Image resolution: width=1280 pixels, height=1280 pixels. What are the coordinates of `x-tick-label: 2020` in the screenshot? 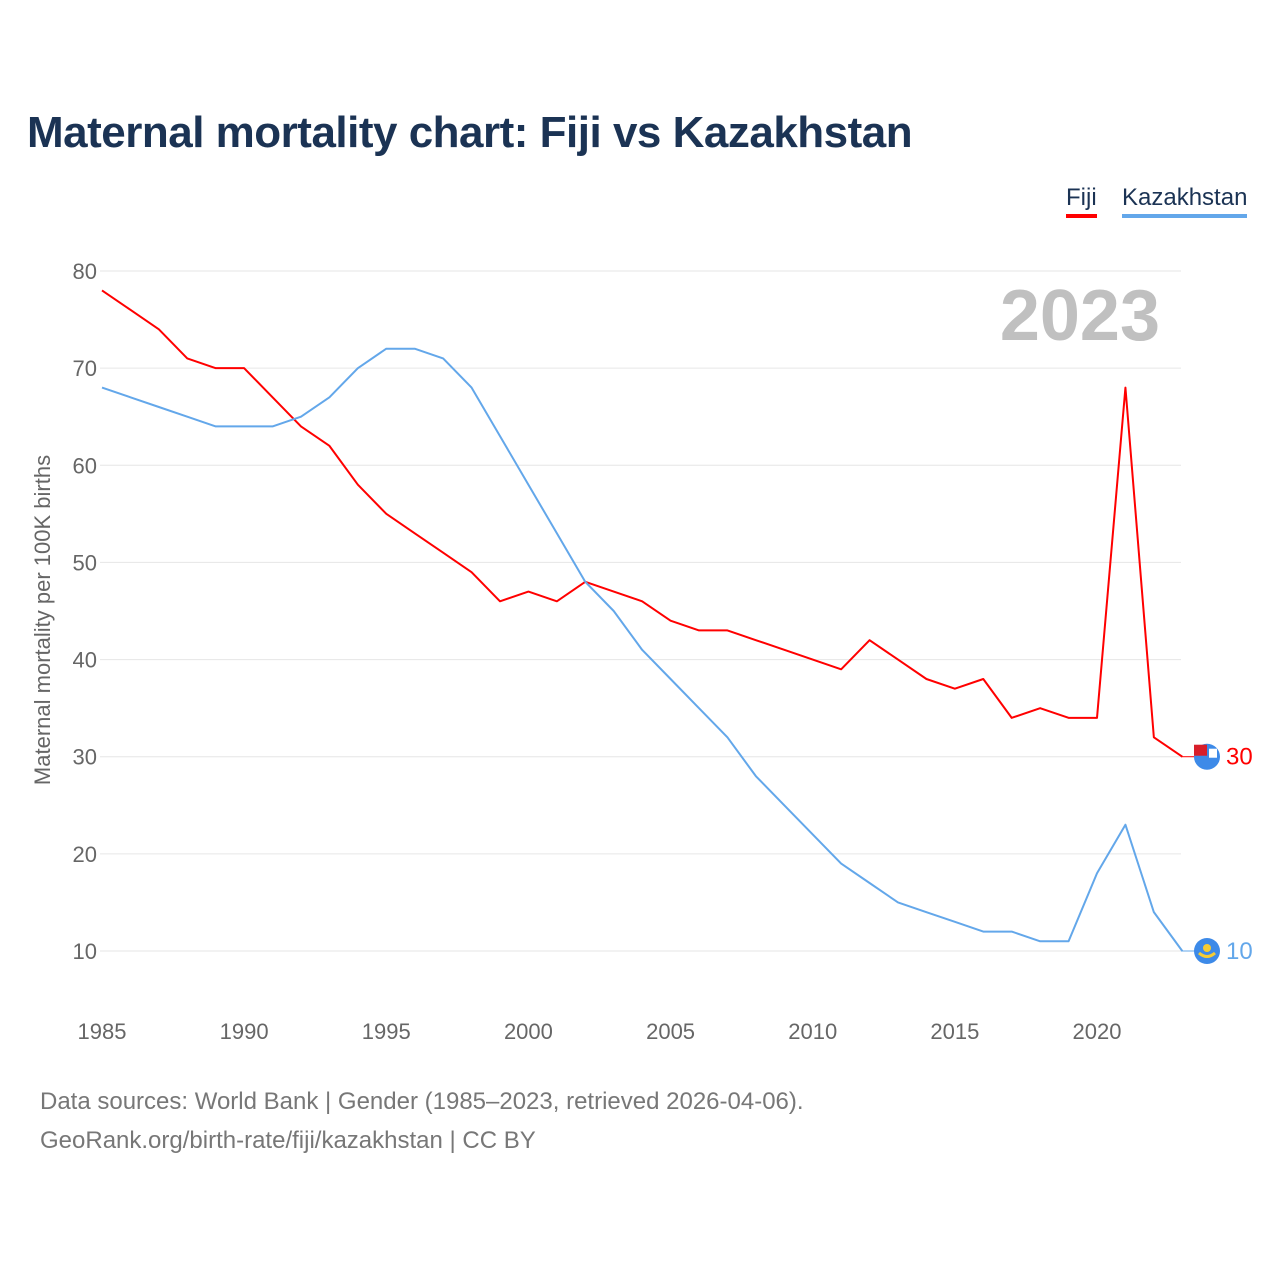 It's located at (1097, 1031).